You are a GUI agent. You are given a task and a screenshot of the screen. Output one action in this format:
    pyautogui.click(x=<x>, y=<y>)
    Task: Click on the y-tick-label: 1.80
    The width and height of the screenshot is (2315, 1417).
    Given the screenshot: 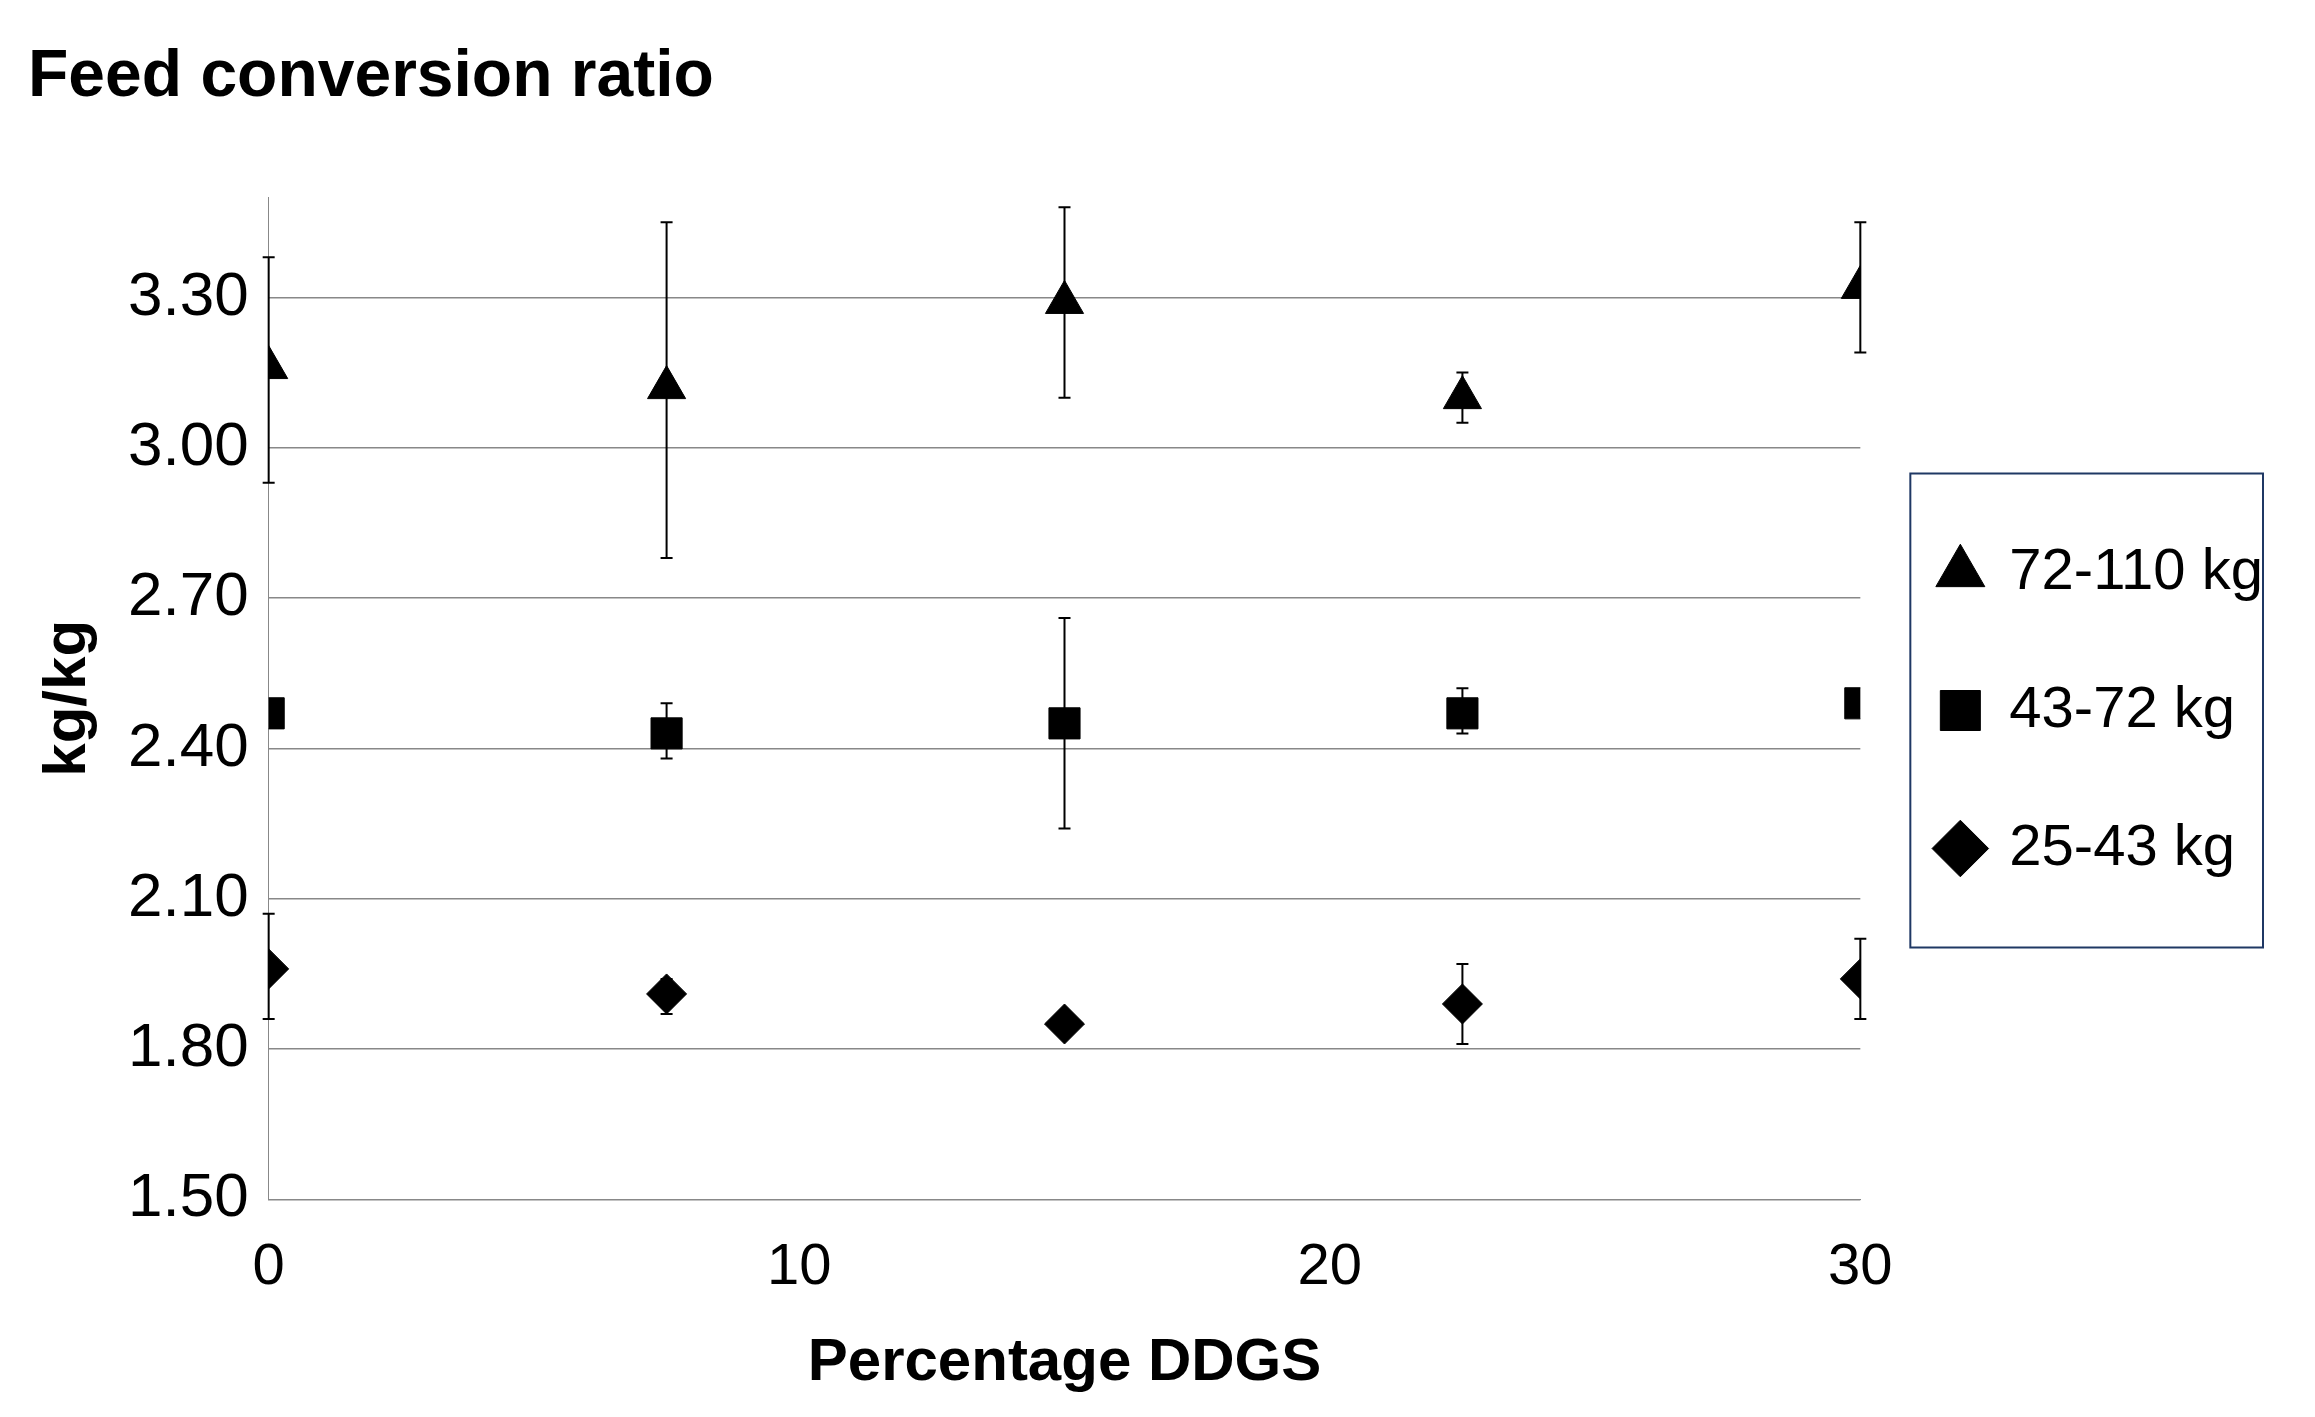 What is the action you would take?
    pyautogui.click(x=188, y=1045)
    